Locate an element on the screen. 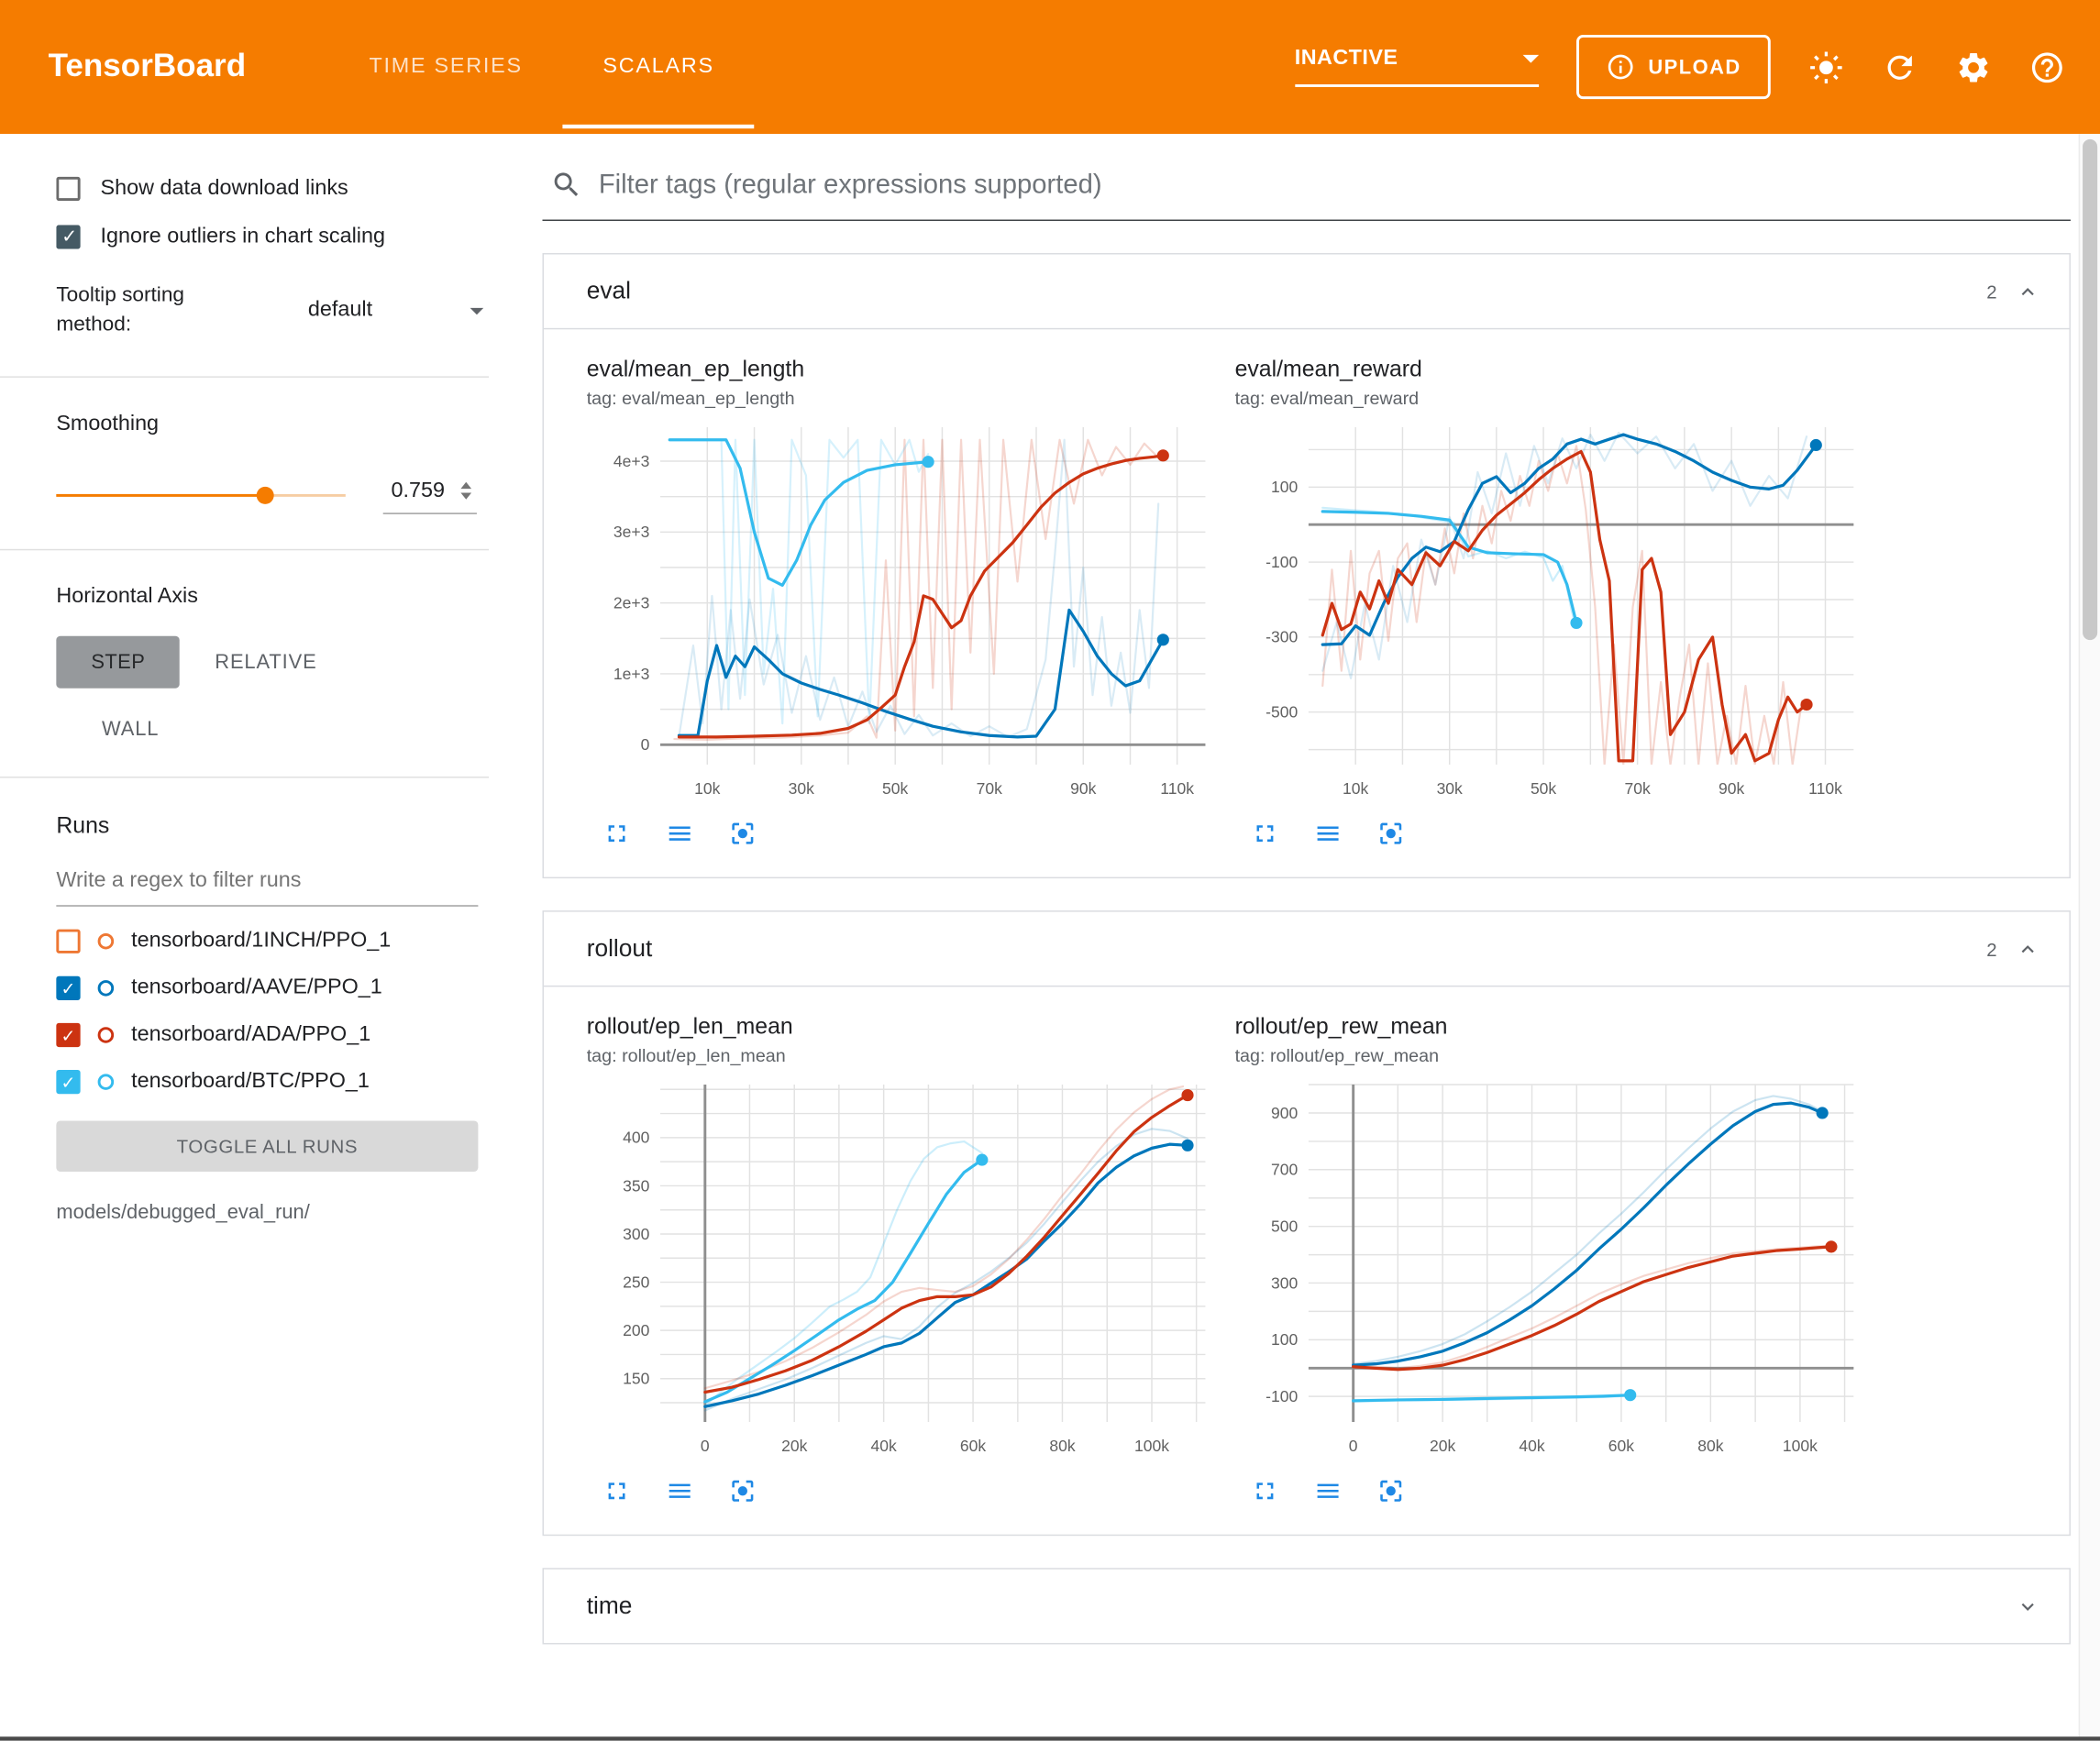 The height and width of the screenshot is (1741, 2100). ignore-outliers-option: Ignore outliers in chart scaling is located at coordinates (272, 237).